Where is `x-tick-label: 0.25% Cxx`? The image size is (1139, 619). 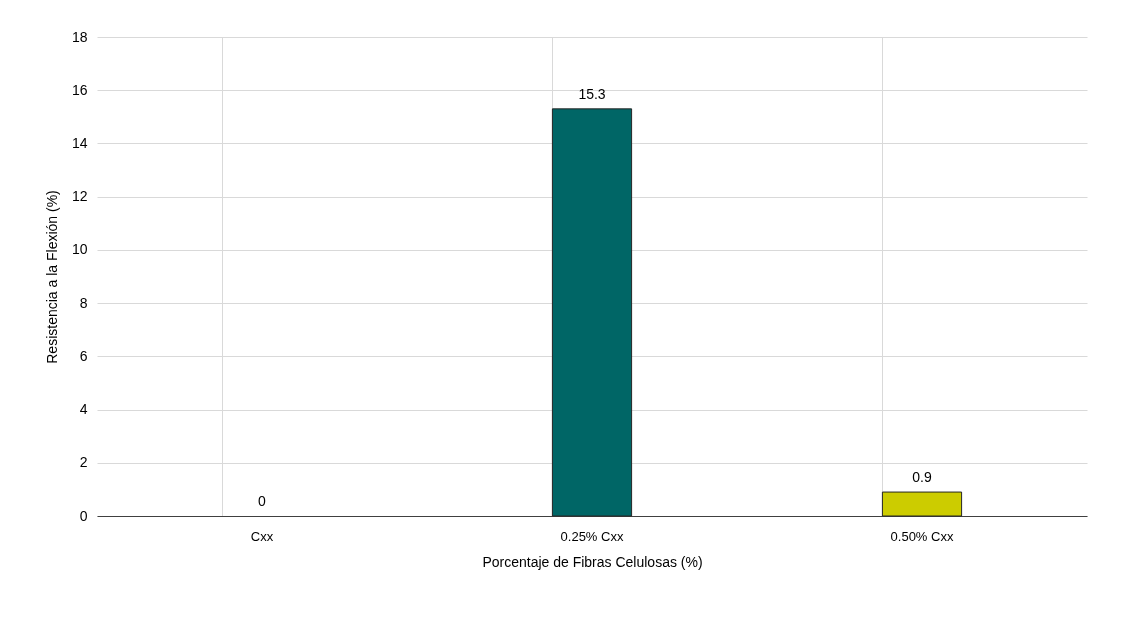 x-tick-label: 0.25% Cxx is located at coordinates (592, 536).